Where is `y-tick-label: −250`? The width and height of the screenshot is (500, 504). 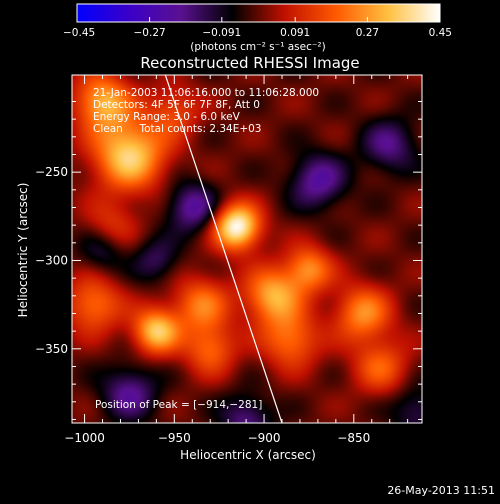
y-tick-label: −250 is located at coordinates (51, 172).